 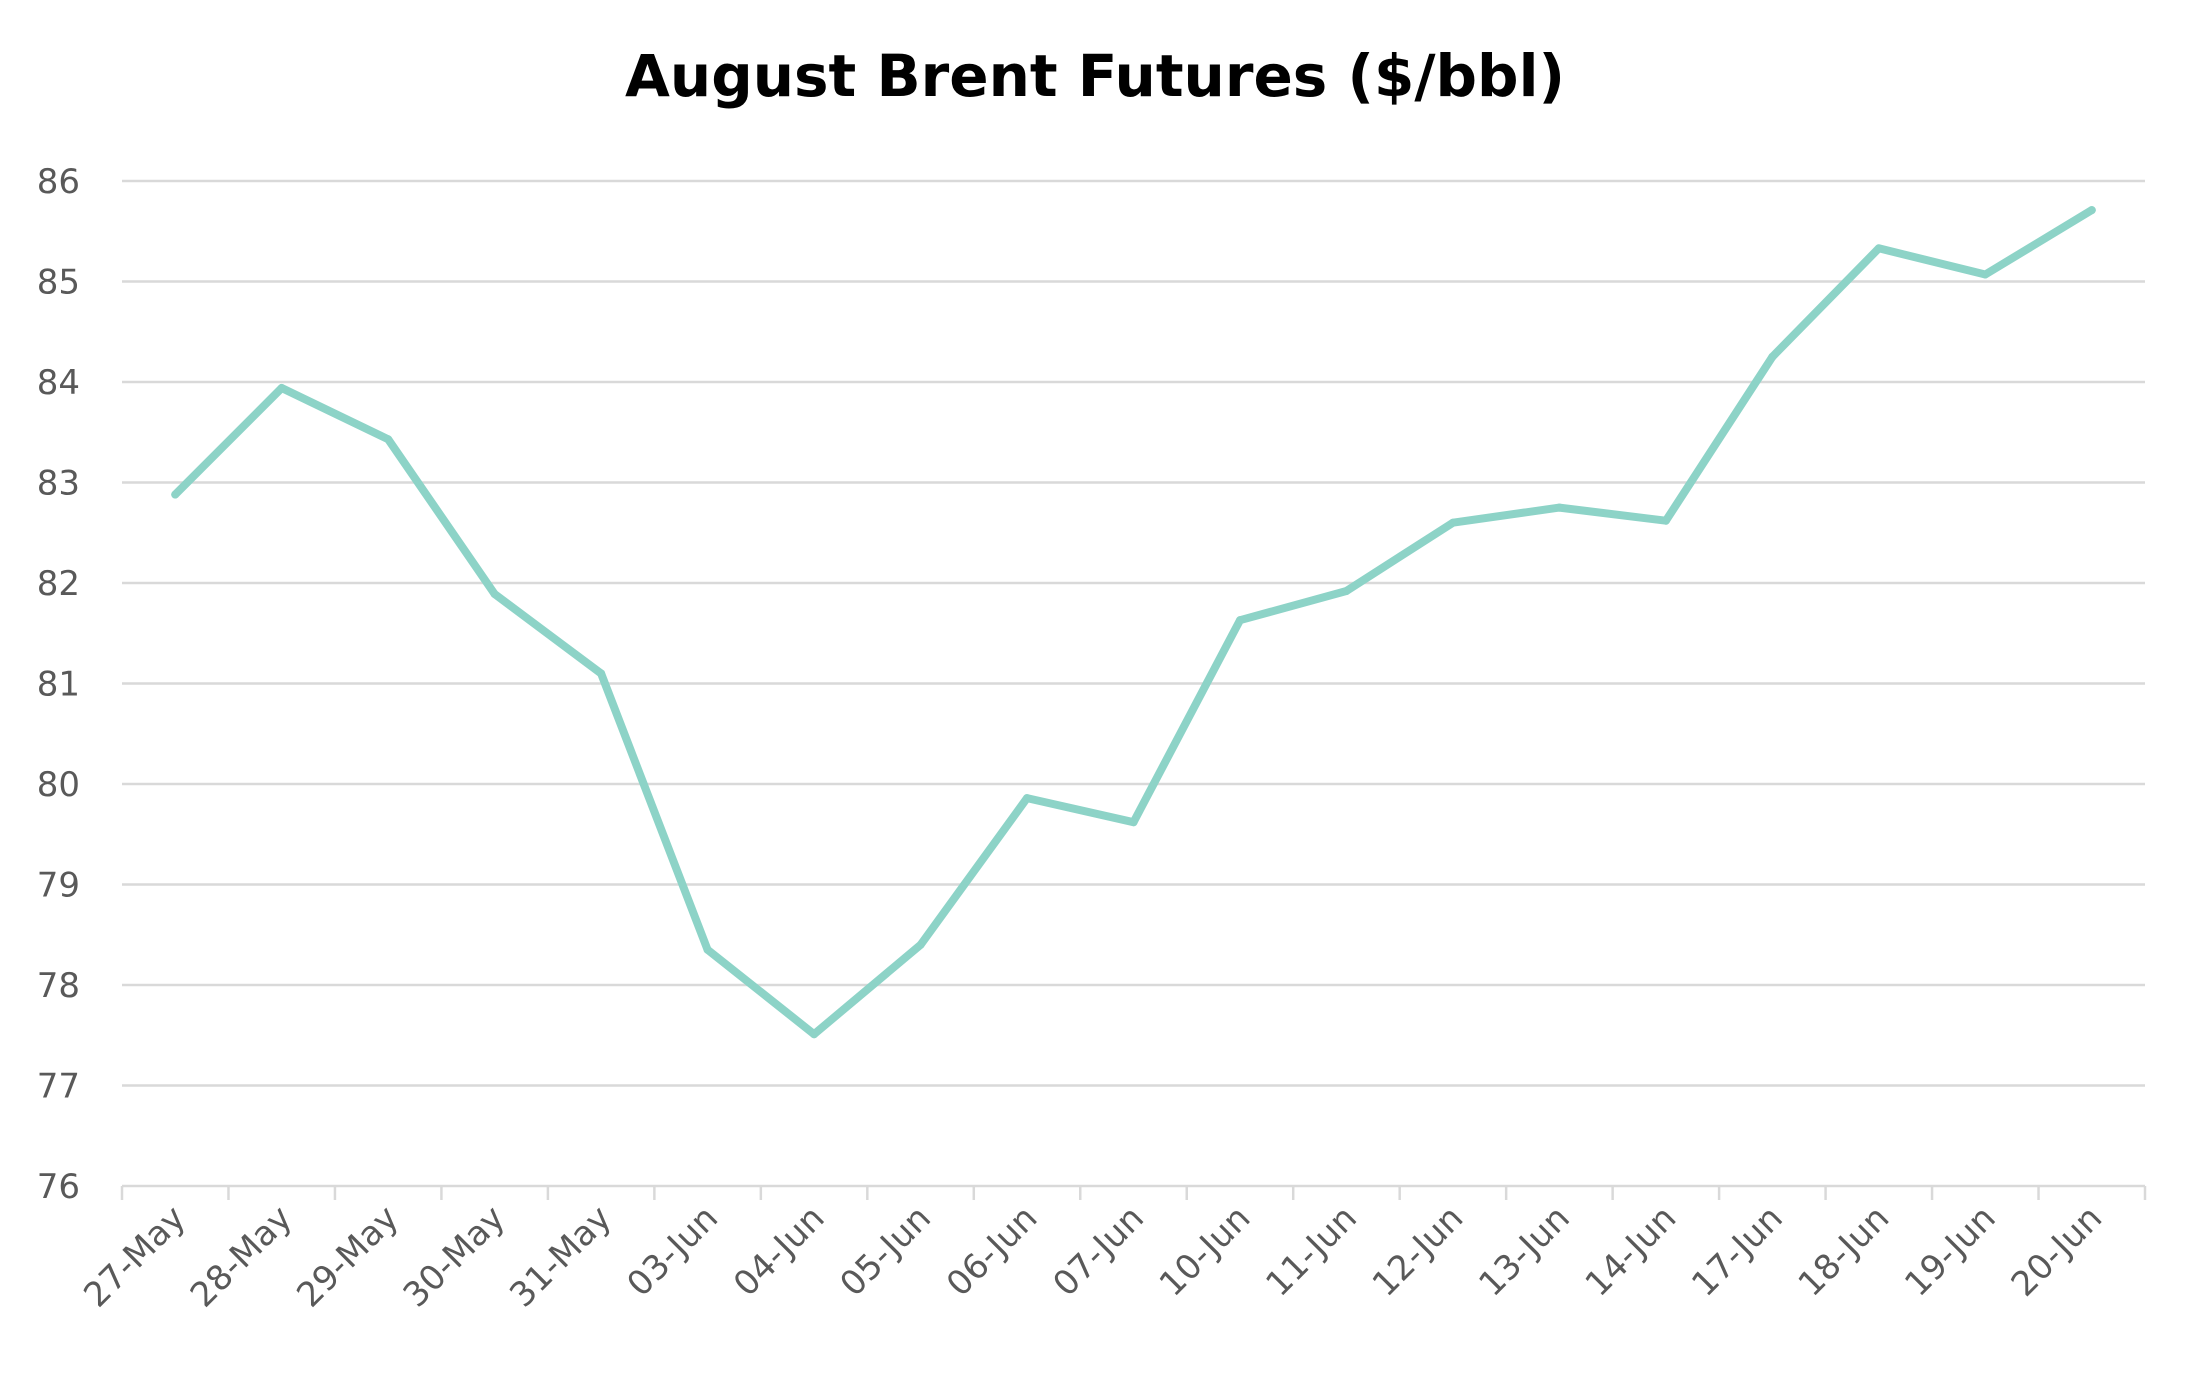 What do you see at coordinates (1524, 1251) in the screenshot?
I see `x-tick-label: 13-Jun` at bounding box center [1524, 1251].